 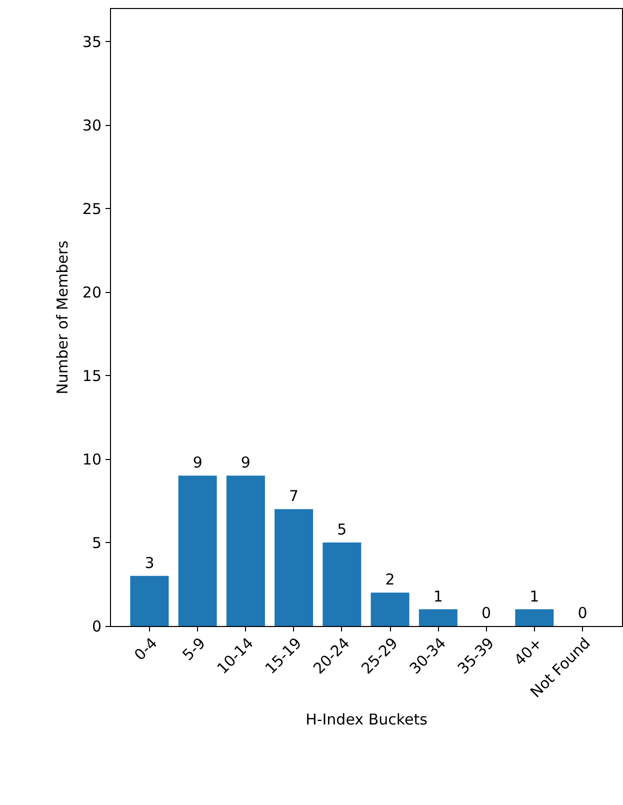 I want to click on y-tick-label: 10, so click(x=92, y=459).